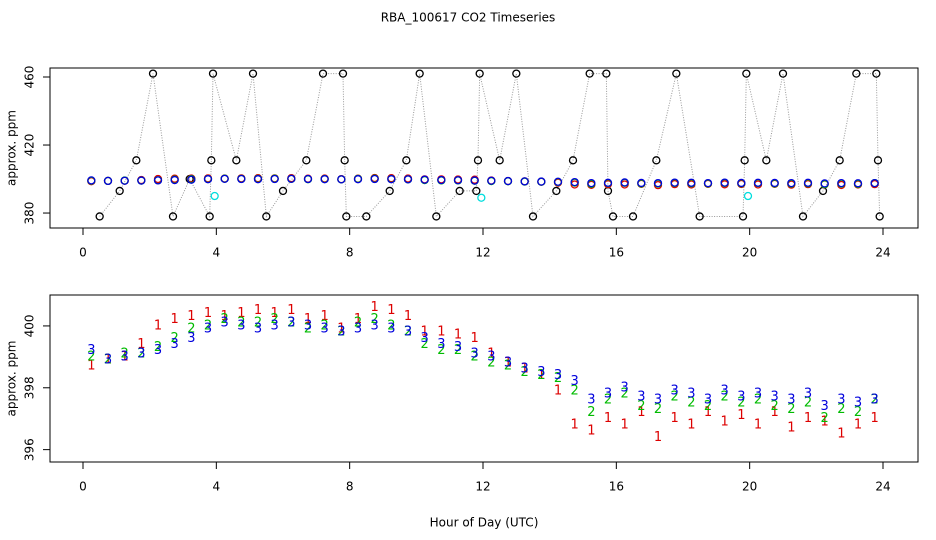 This screenshot has width=936, height=540. What do you see at coordinates (217, 253) in the screenshot?
I see `x-tick-label: 4` at bounding box center [217, 253].